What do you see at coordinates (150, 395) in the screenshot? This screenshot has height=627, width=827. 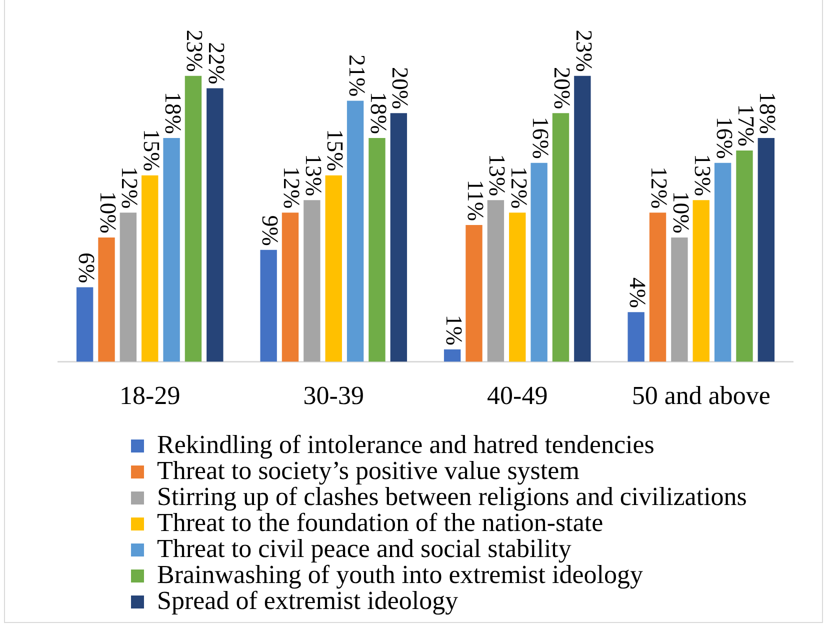 I see `x-tick-label: 18-29` at bounding box center [150, 395].